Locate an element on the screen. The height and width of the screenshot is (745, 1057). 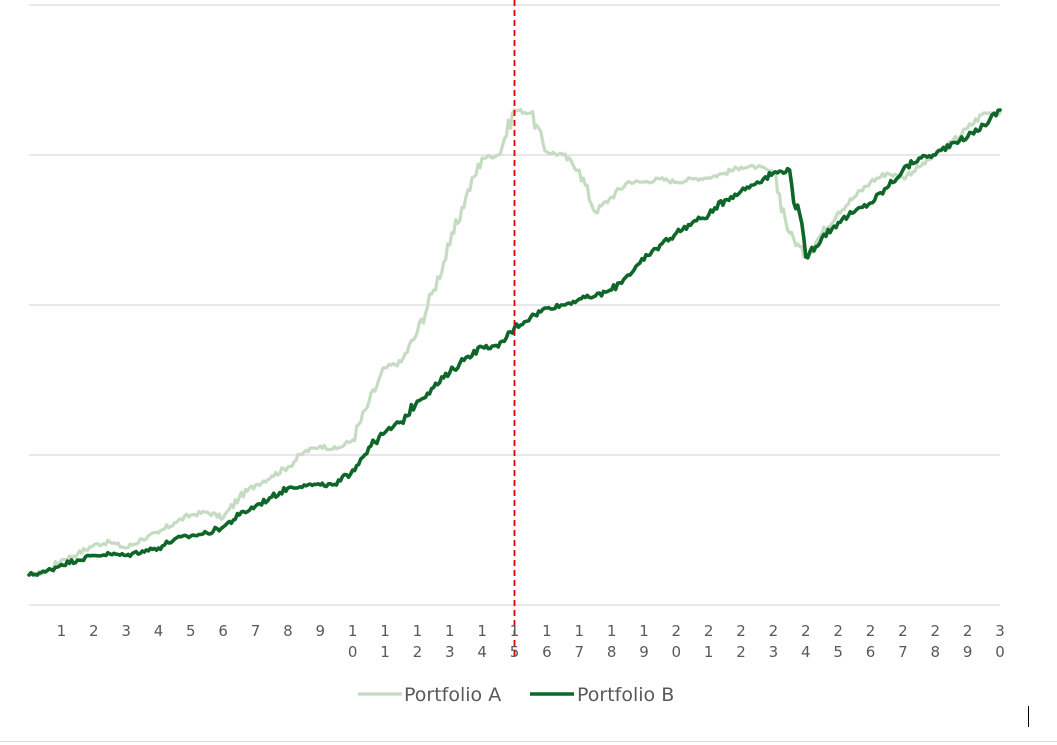
x-tick-label: 9 is located at coordinates (321, 631).